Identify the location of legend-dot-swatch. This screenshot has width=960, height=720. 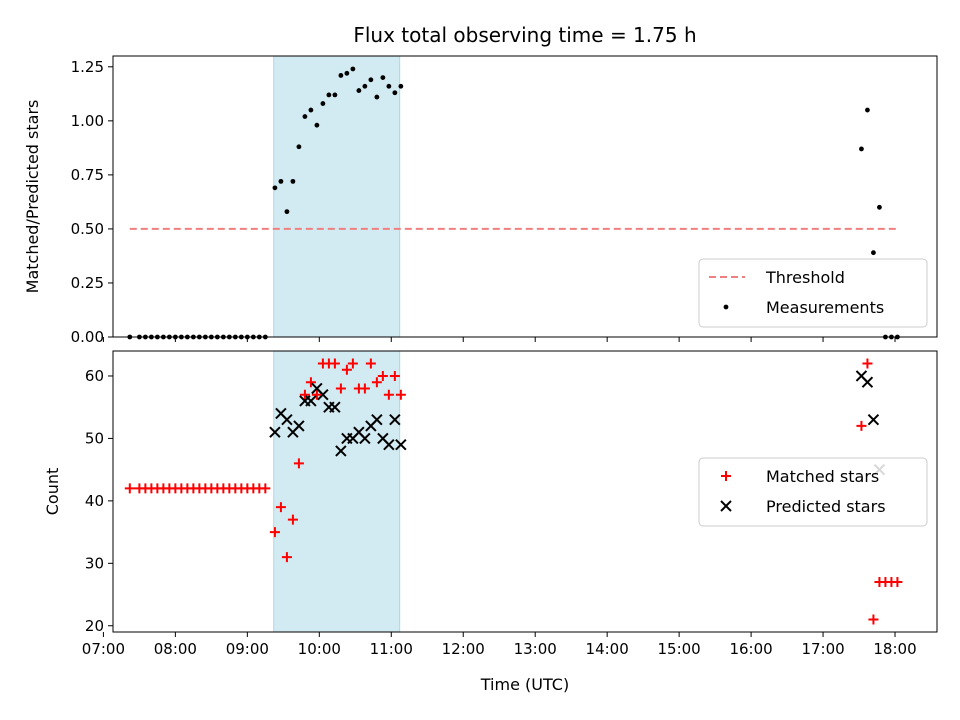
(726, 307).